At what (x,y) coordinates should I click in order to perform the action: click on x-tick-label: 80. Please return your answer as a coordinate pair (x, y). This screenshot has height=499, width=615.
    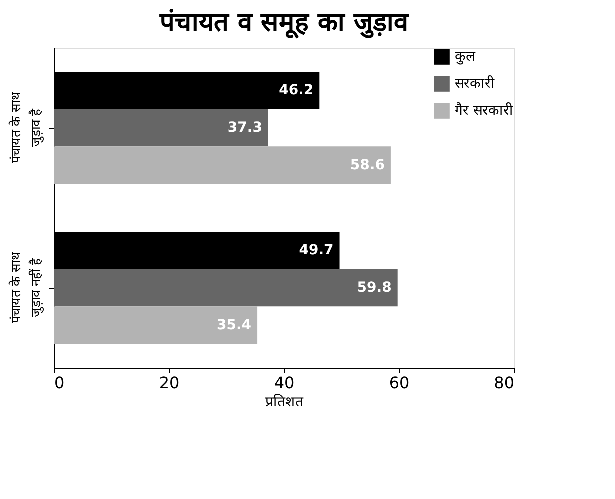
    Looking at the image, I should click on (504, 383).